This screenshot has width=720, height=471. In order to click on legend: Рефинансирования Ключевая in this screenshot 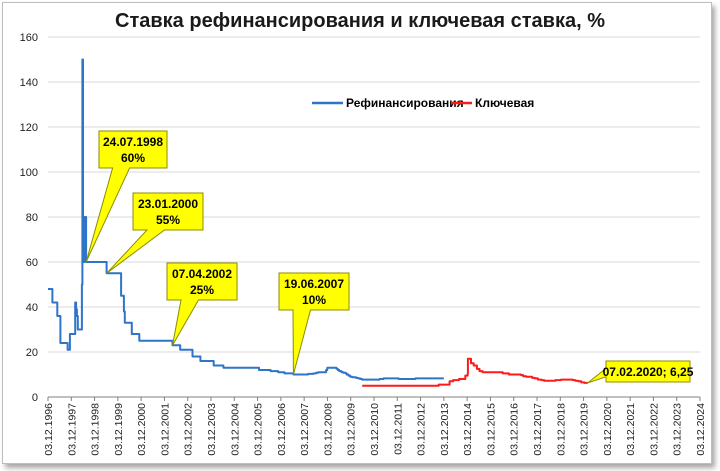, I will do `click(423, 103)`.